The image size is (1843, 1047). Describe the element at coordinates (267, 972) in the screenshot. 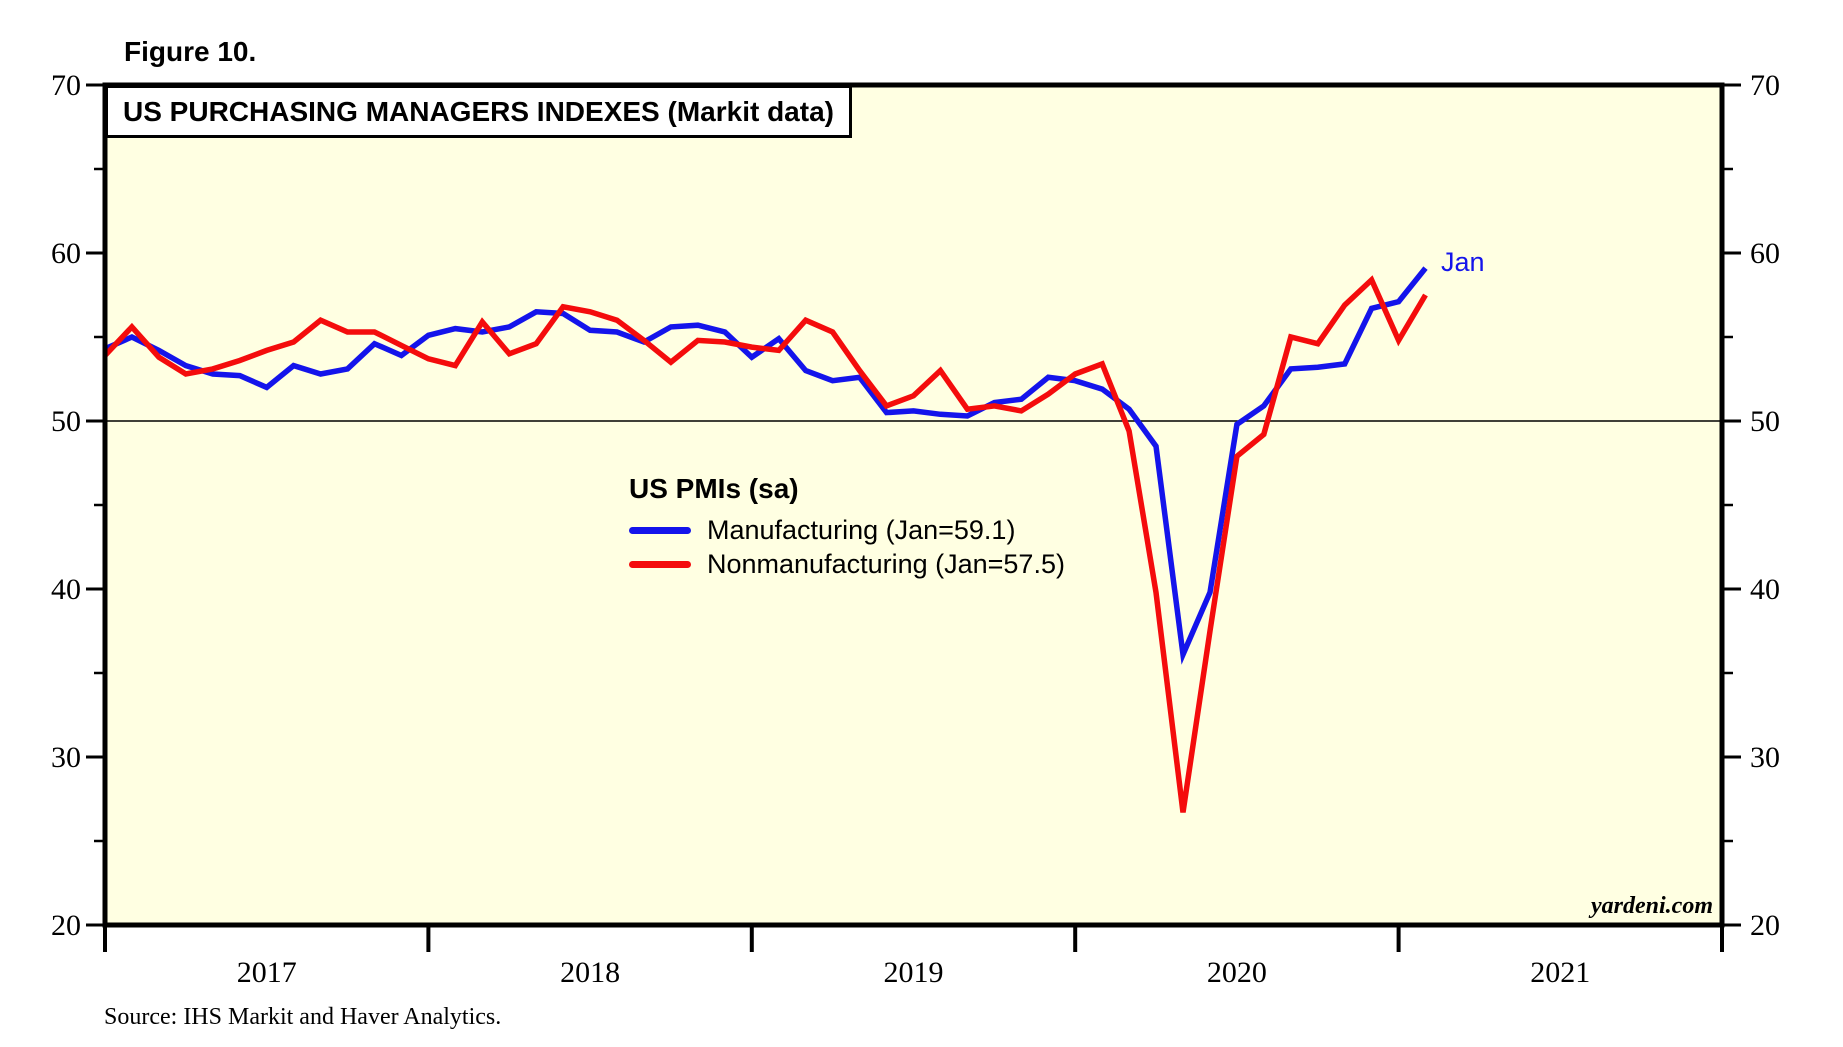

I see `x-axis-year-label: 2017` at that location.